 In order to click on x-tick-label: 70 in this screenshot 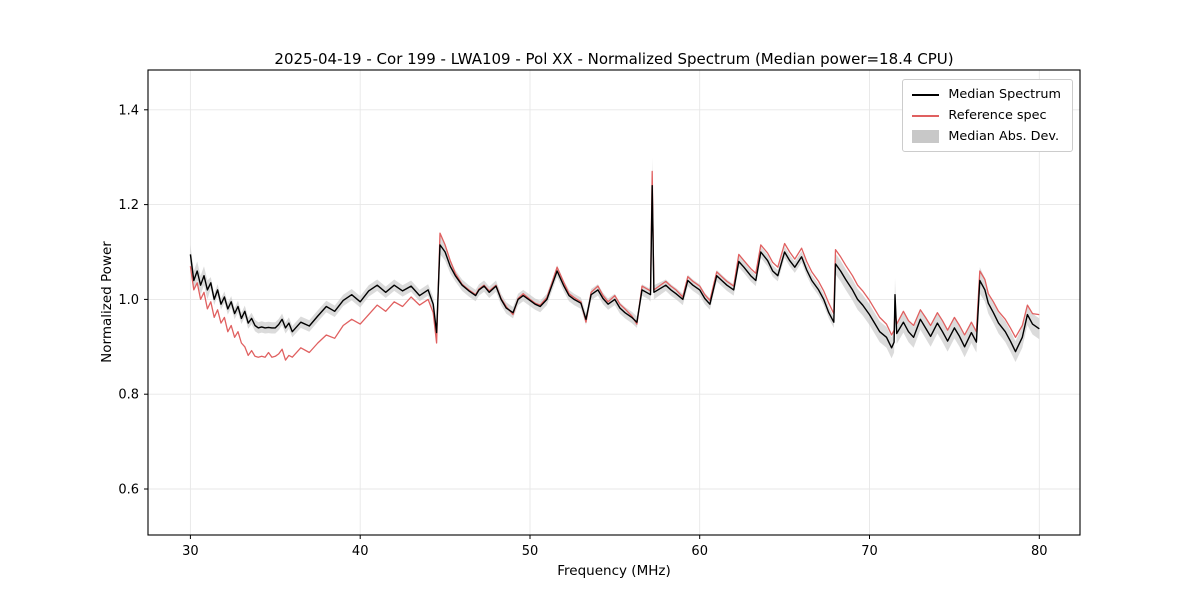, I will do `click(869, 551)`.